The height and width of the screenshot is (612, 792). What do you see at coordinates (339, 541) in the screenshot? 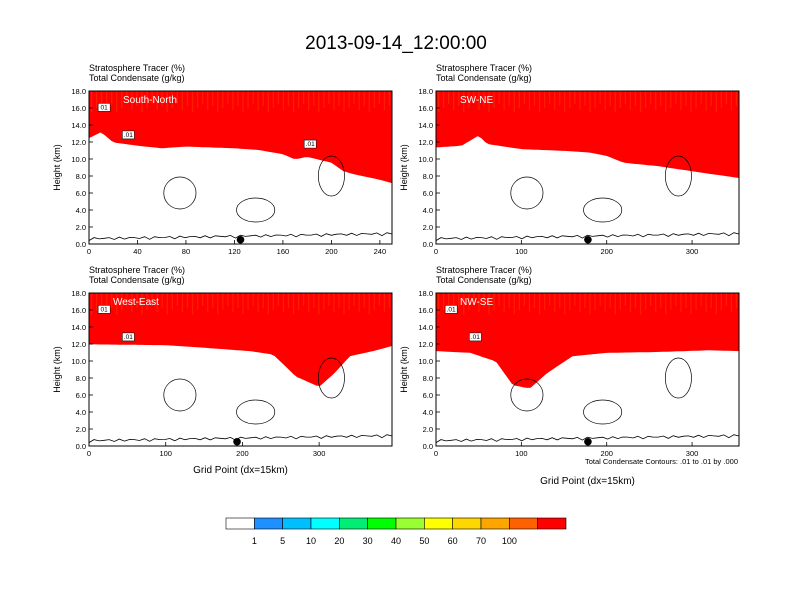
I see `colorbar-label: 20` at bounding box center [339, 541].